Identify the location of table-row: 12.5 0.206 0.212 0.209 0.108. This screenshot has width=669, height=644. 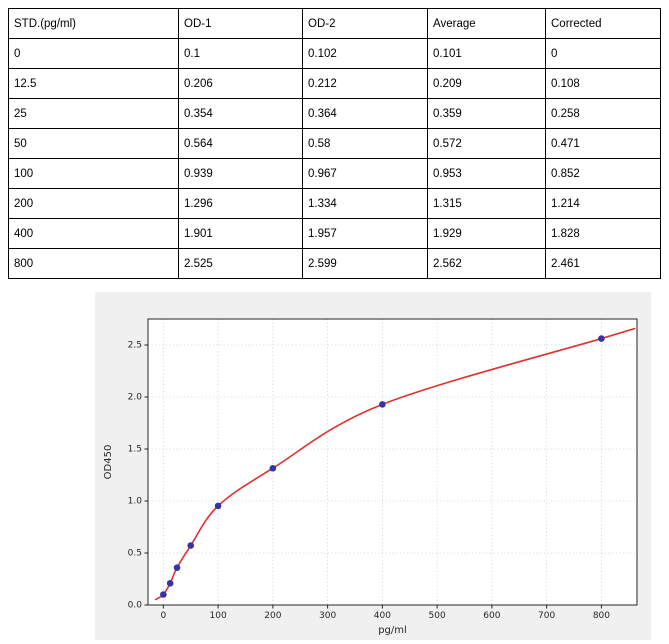
(334, 83).